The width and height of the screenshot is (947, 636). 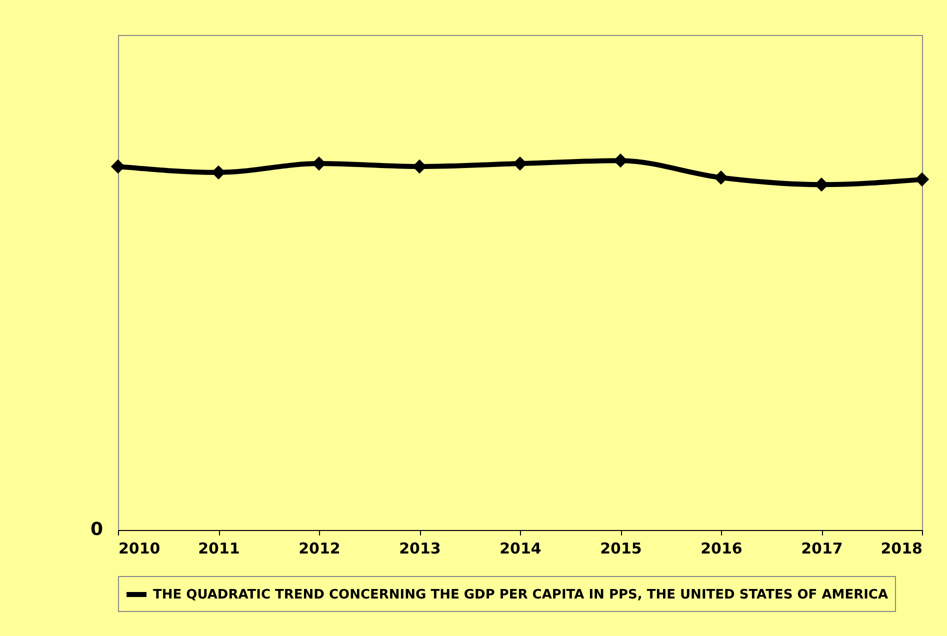 I want to click on x-tick-label: 2015, so click(x=621, y=549).